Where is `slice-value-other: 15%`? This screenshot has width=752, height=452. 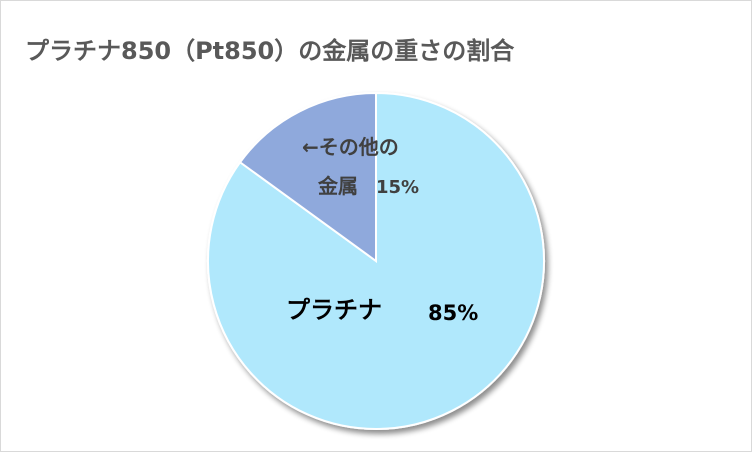 slice-value-other: 15% is located at coordinates (397, 187).